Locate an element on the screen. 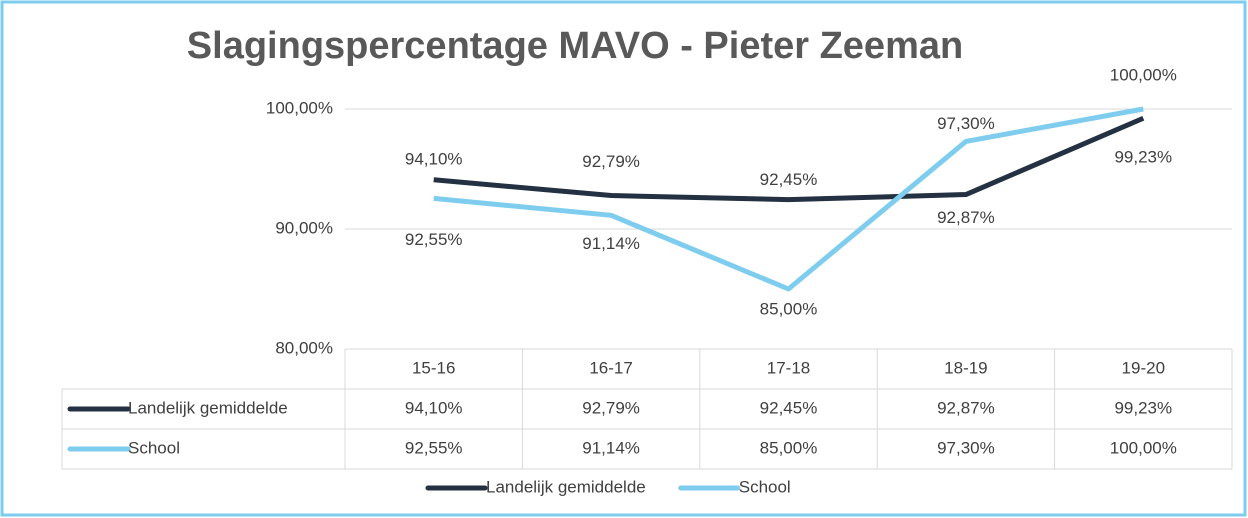  data-label: 100,00% is located at coordinates (1143, 74).